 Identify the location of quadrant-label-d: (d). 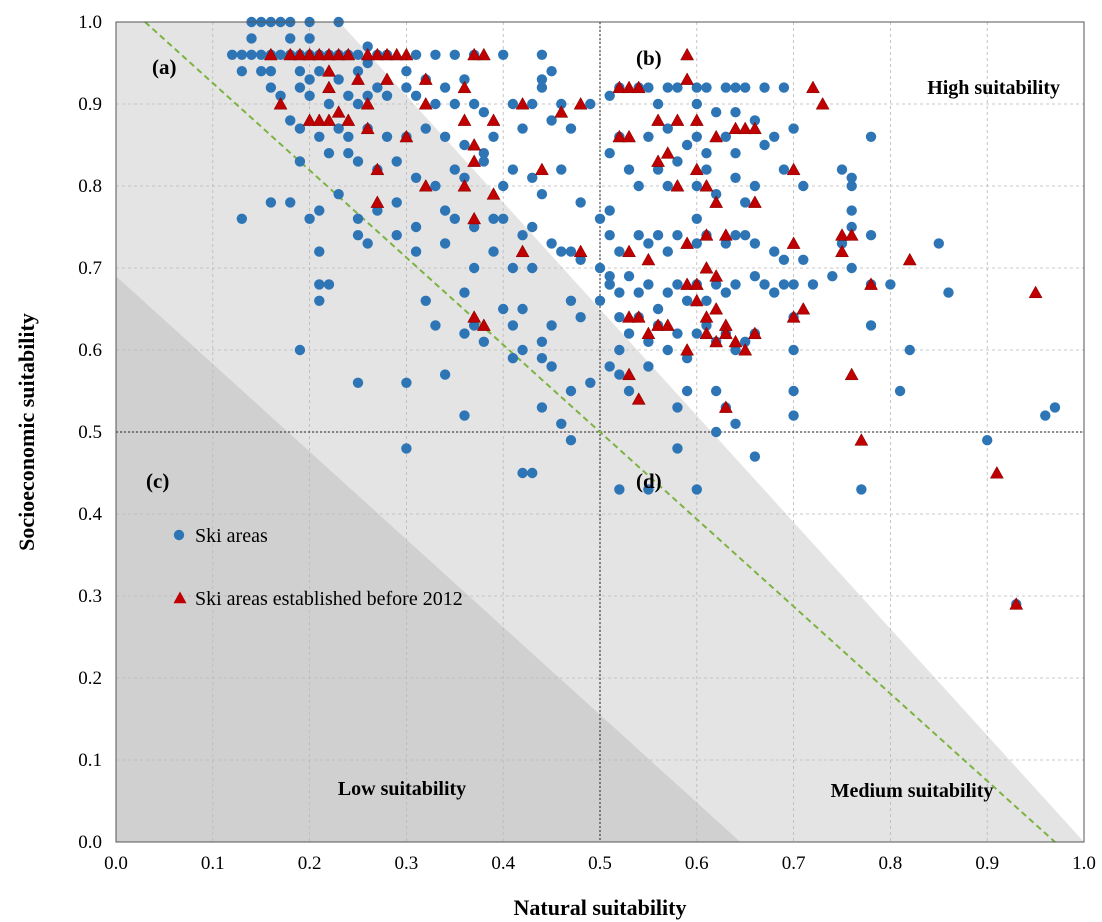
(649, 481).